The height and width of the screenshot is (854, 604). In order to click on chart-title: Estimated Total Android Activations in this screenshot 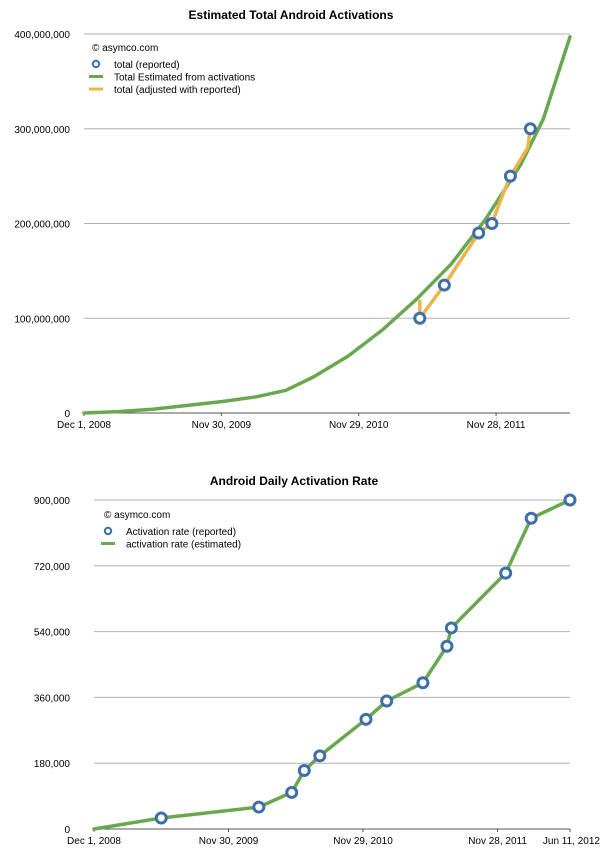, I will do `click(291, 15)`.